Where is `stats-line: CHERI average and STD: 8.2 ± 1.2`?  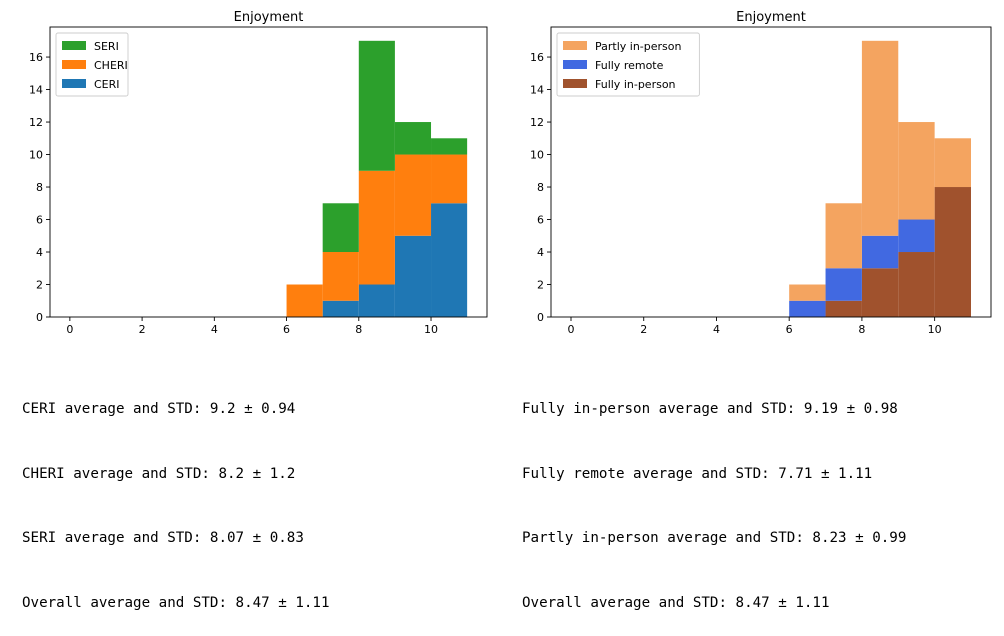 stats-line: CHERI average and STD: 8.2 ± 1.2 is located at coordinates (159, 473).